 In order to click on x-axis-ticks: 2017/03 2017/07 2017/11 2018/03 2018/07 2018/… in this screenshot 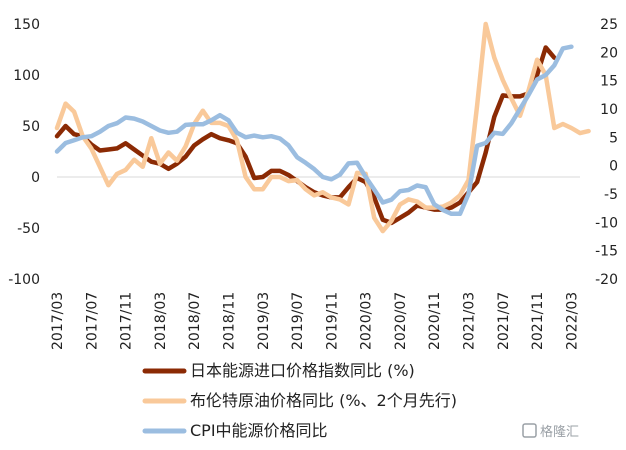, I will do `click(315, 321)`.